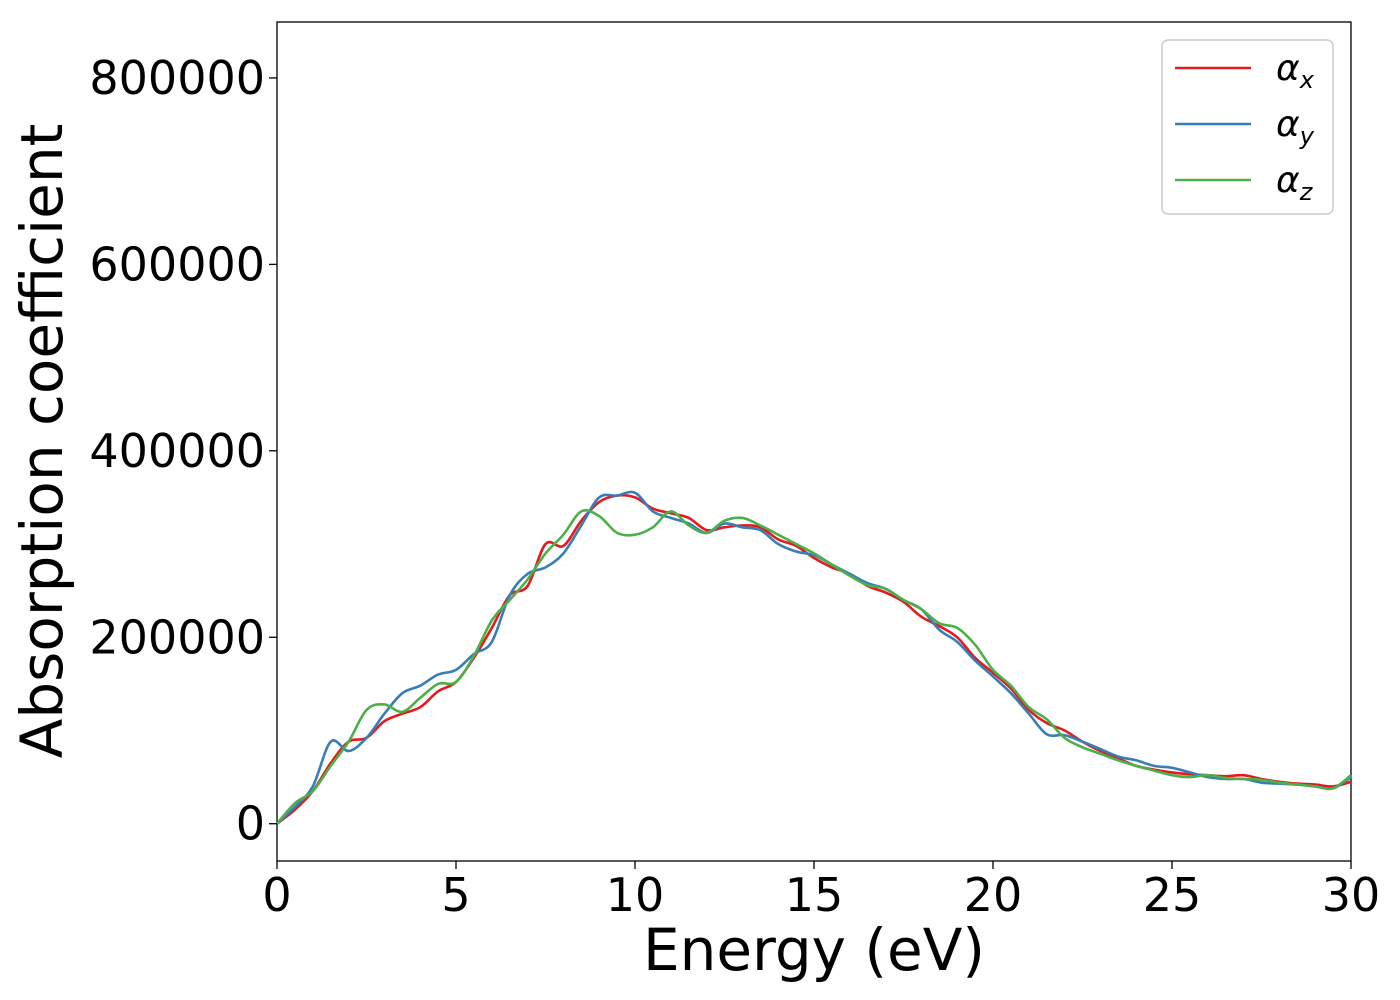 This screenshot has width=1400, height=1000. I want to click on legend-label-z: αz, so click(1295, 183).